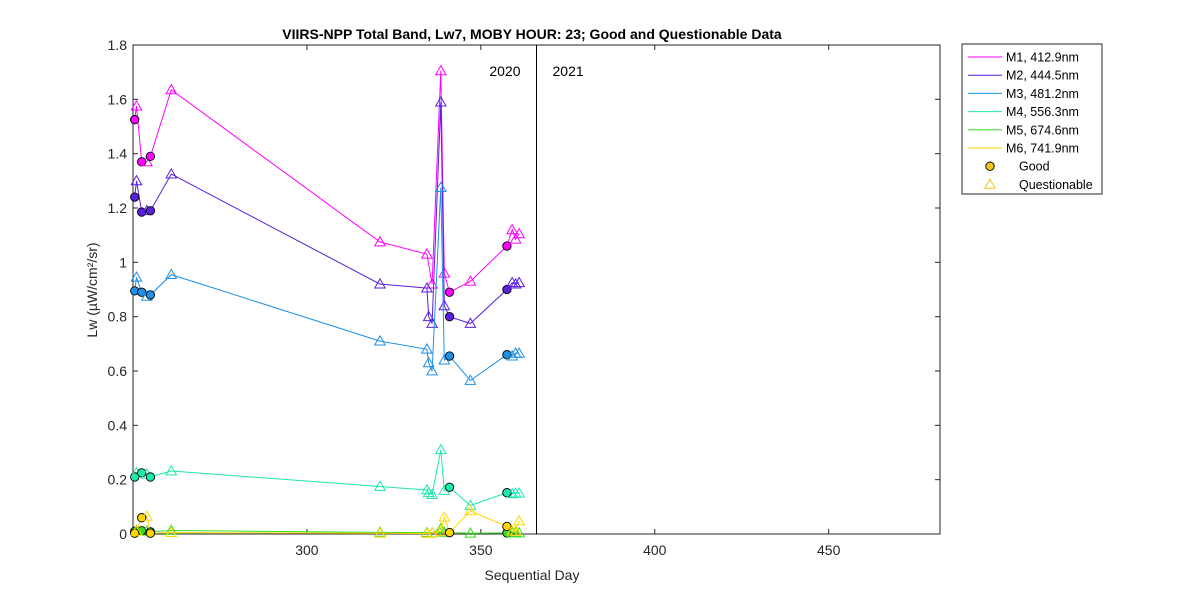 The image size is (1200, 600). What do you see at coordinates (990, 166) in the screenshot?
I see `legend-good-marker` at bounding box center [990, 166].